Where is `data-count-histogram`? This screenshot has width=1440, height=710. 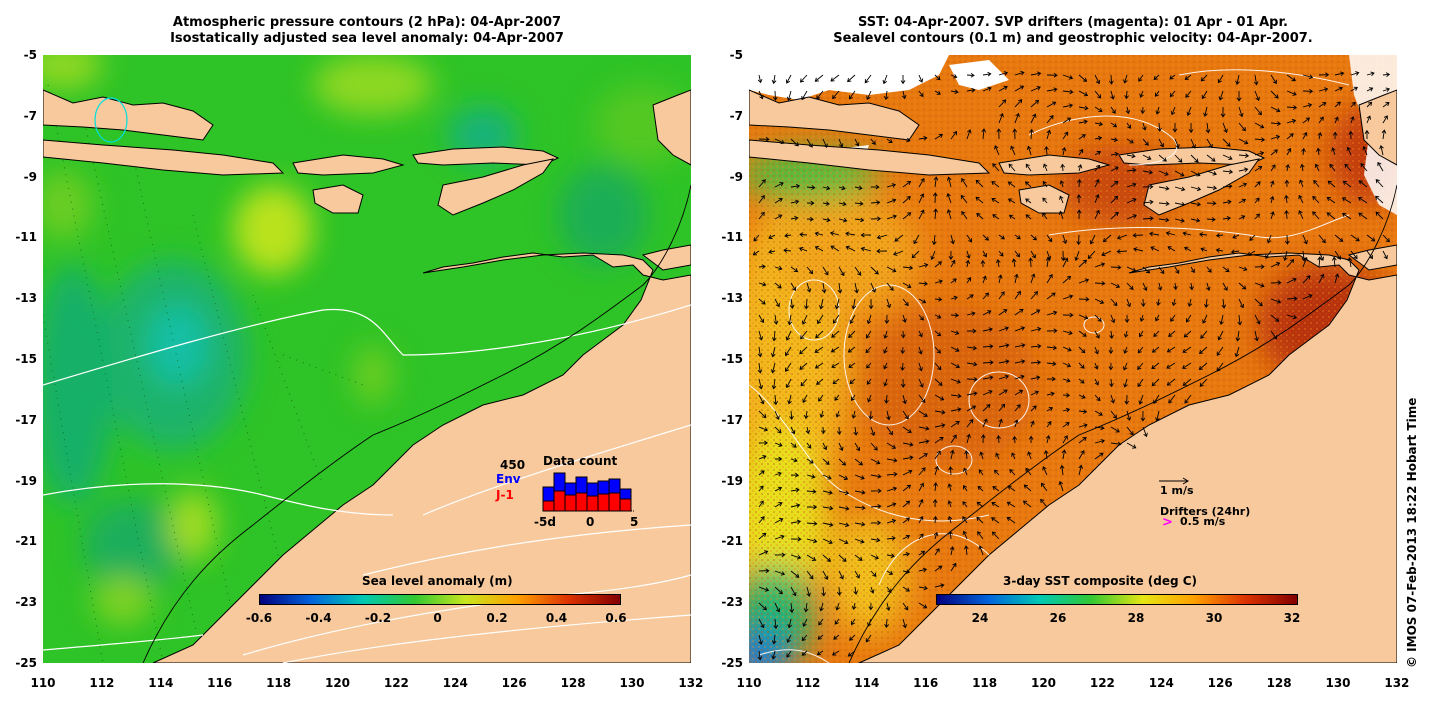
data-count-histogram is located at coordinates (588, 492).